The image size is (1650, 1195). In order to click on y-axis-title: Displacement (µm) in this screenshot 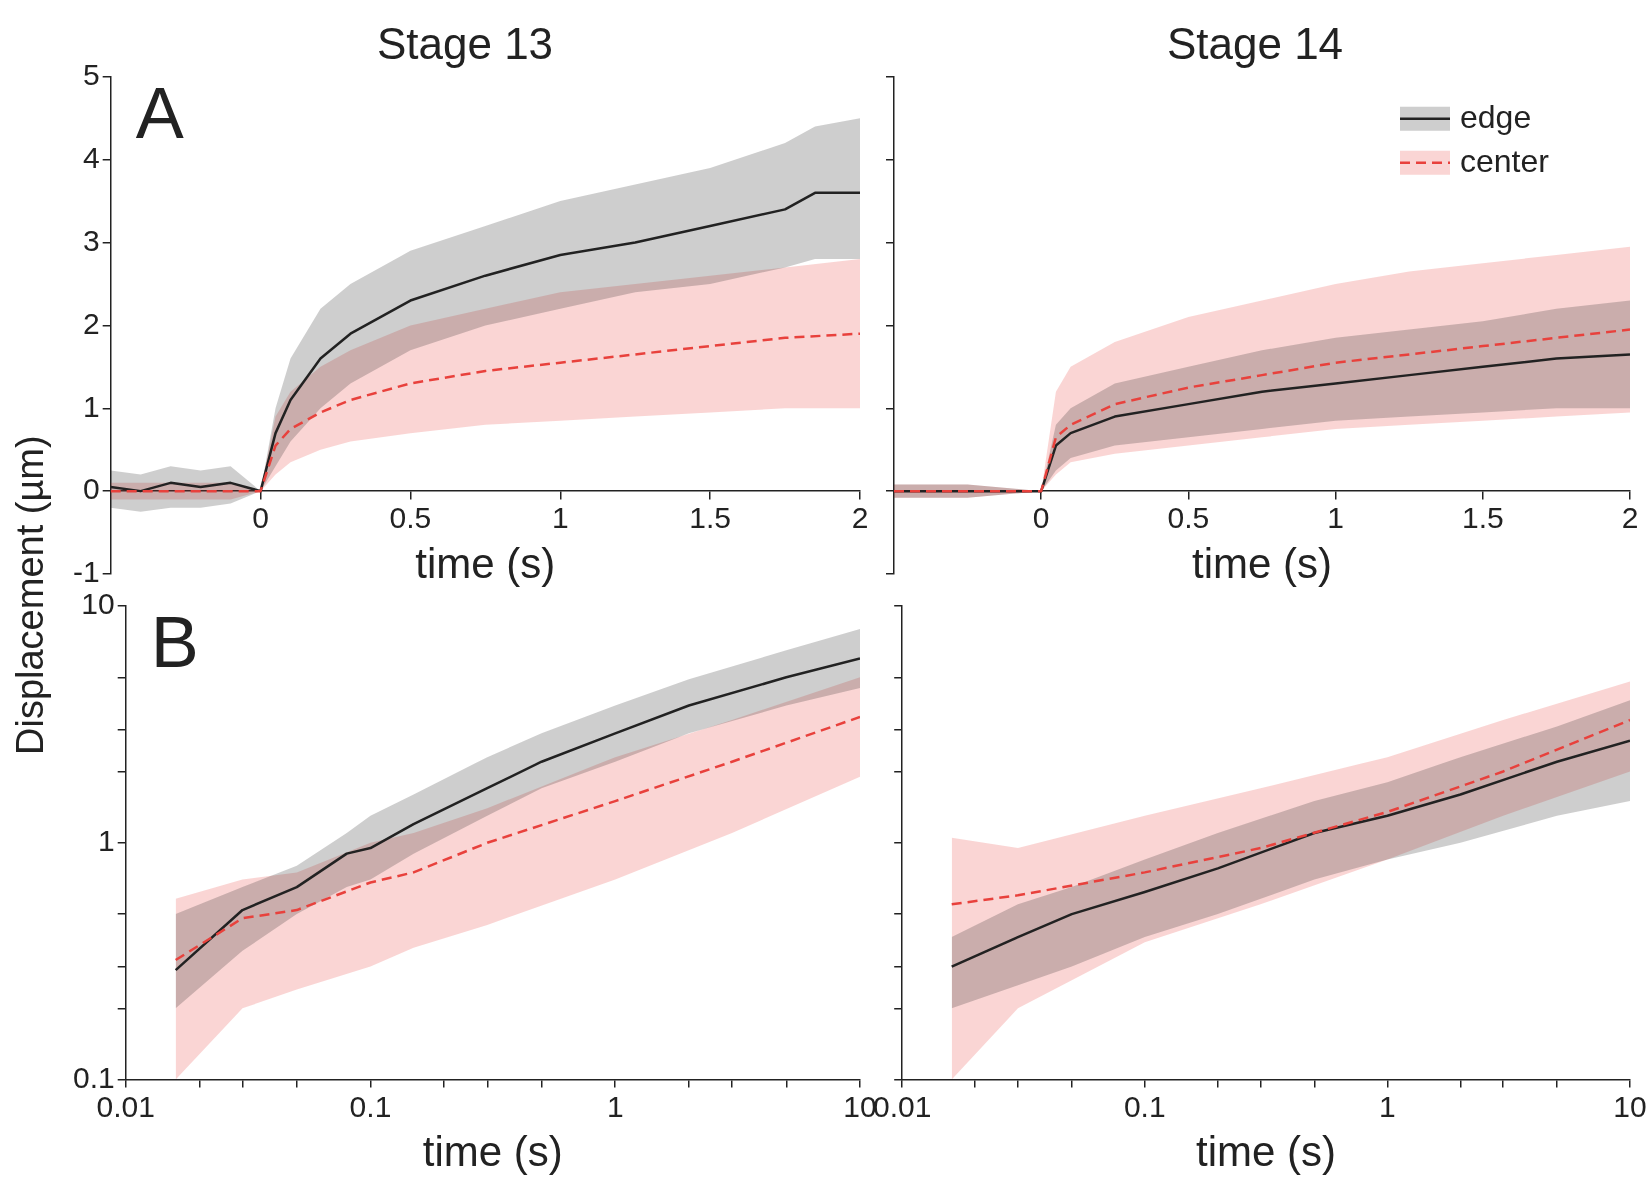, I will do `click(30, 595)`.